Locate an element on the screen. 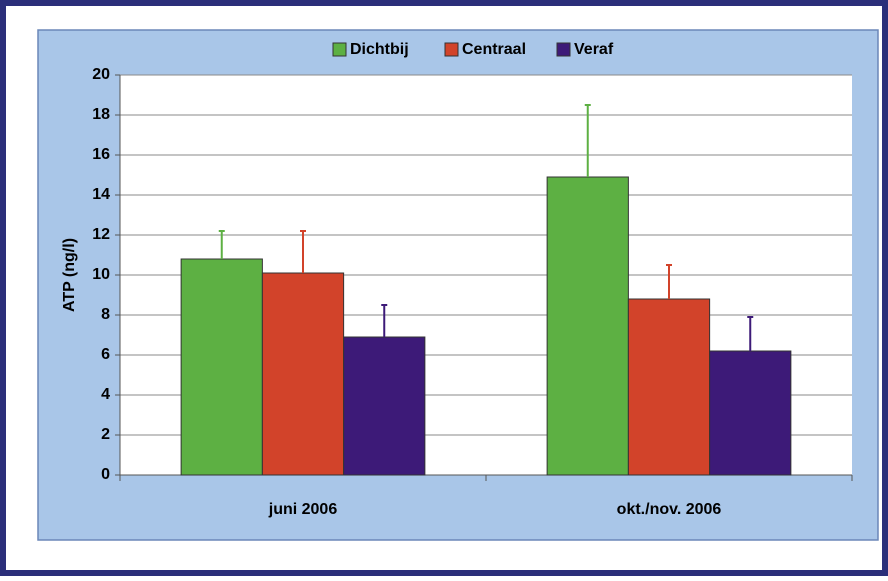  y-axis-label: ATP (ng/l) is located at coordinates (69, 275).